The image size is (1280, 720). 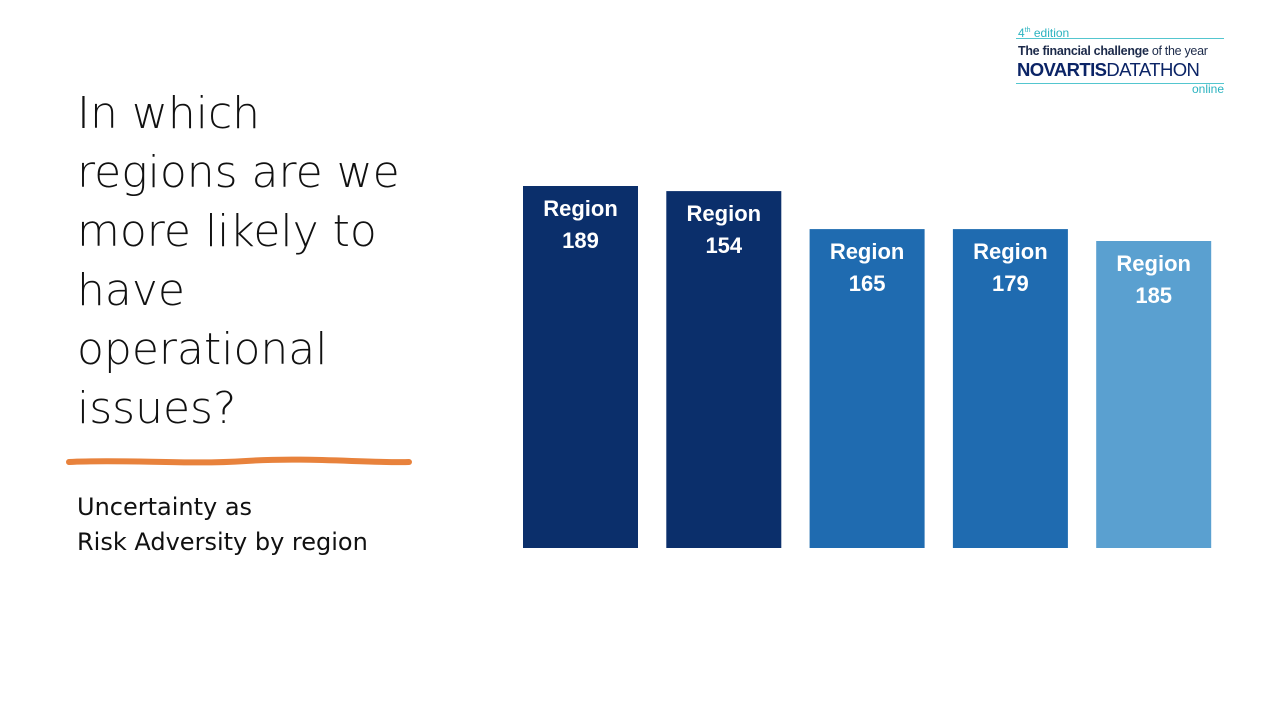 I want to click on subtitle-line: Uncertainty as, so click(x=165, y=507).